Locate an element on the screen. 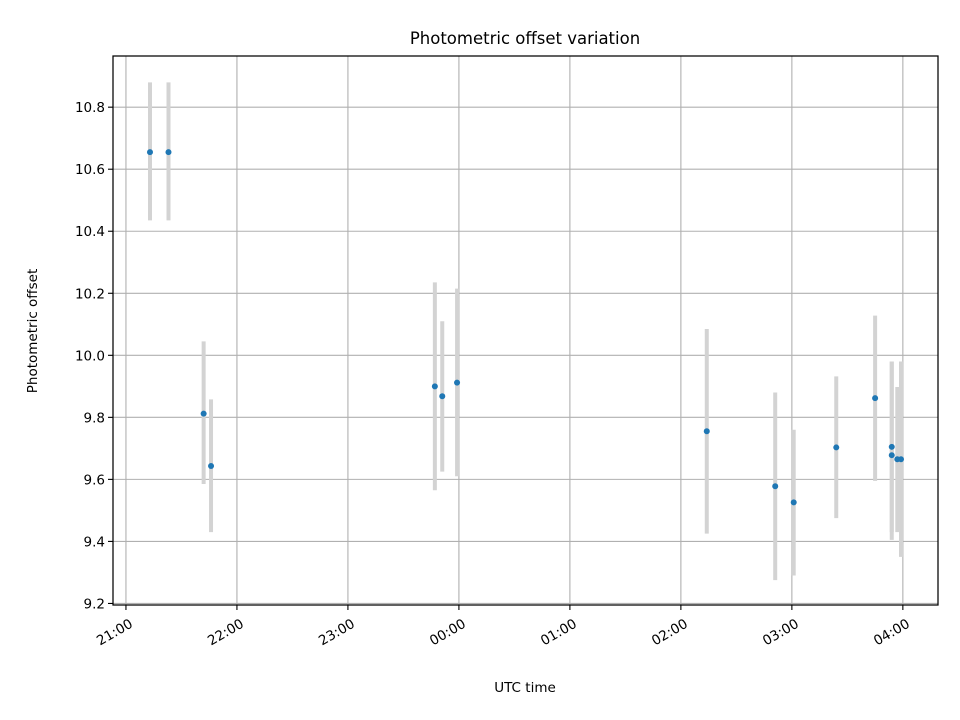  y-tick-label: 9.4 is located at coordinates (94, 542).